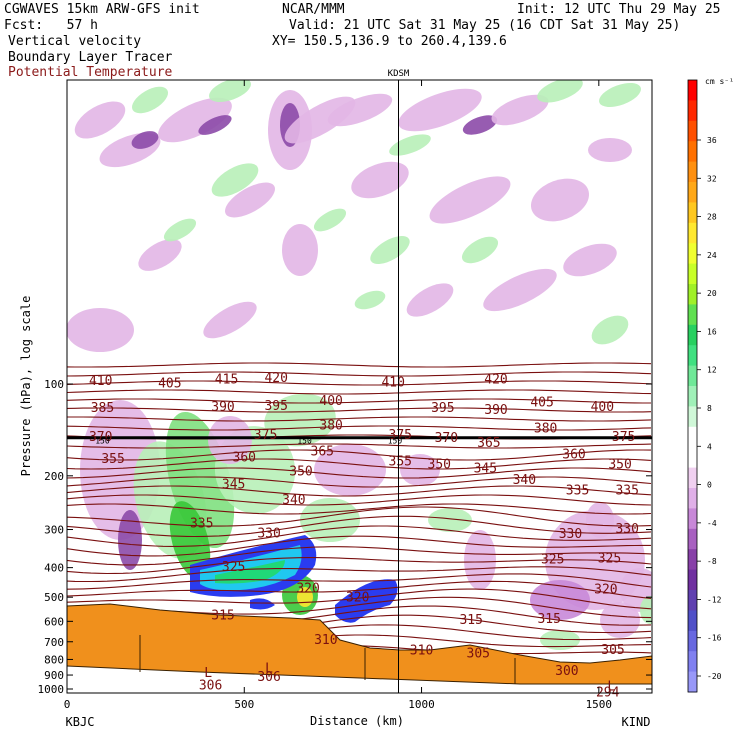 The height and width of the screenshot is (740, 740). I want to click on colorbar-unit: cm s⁻¹, so click(719, 81).